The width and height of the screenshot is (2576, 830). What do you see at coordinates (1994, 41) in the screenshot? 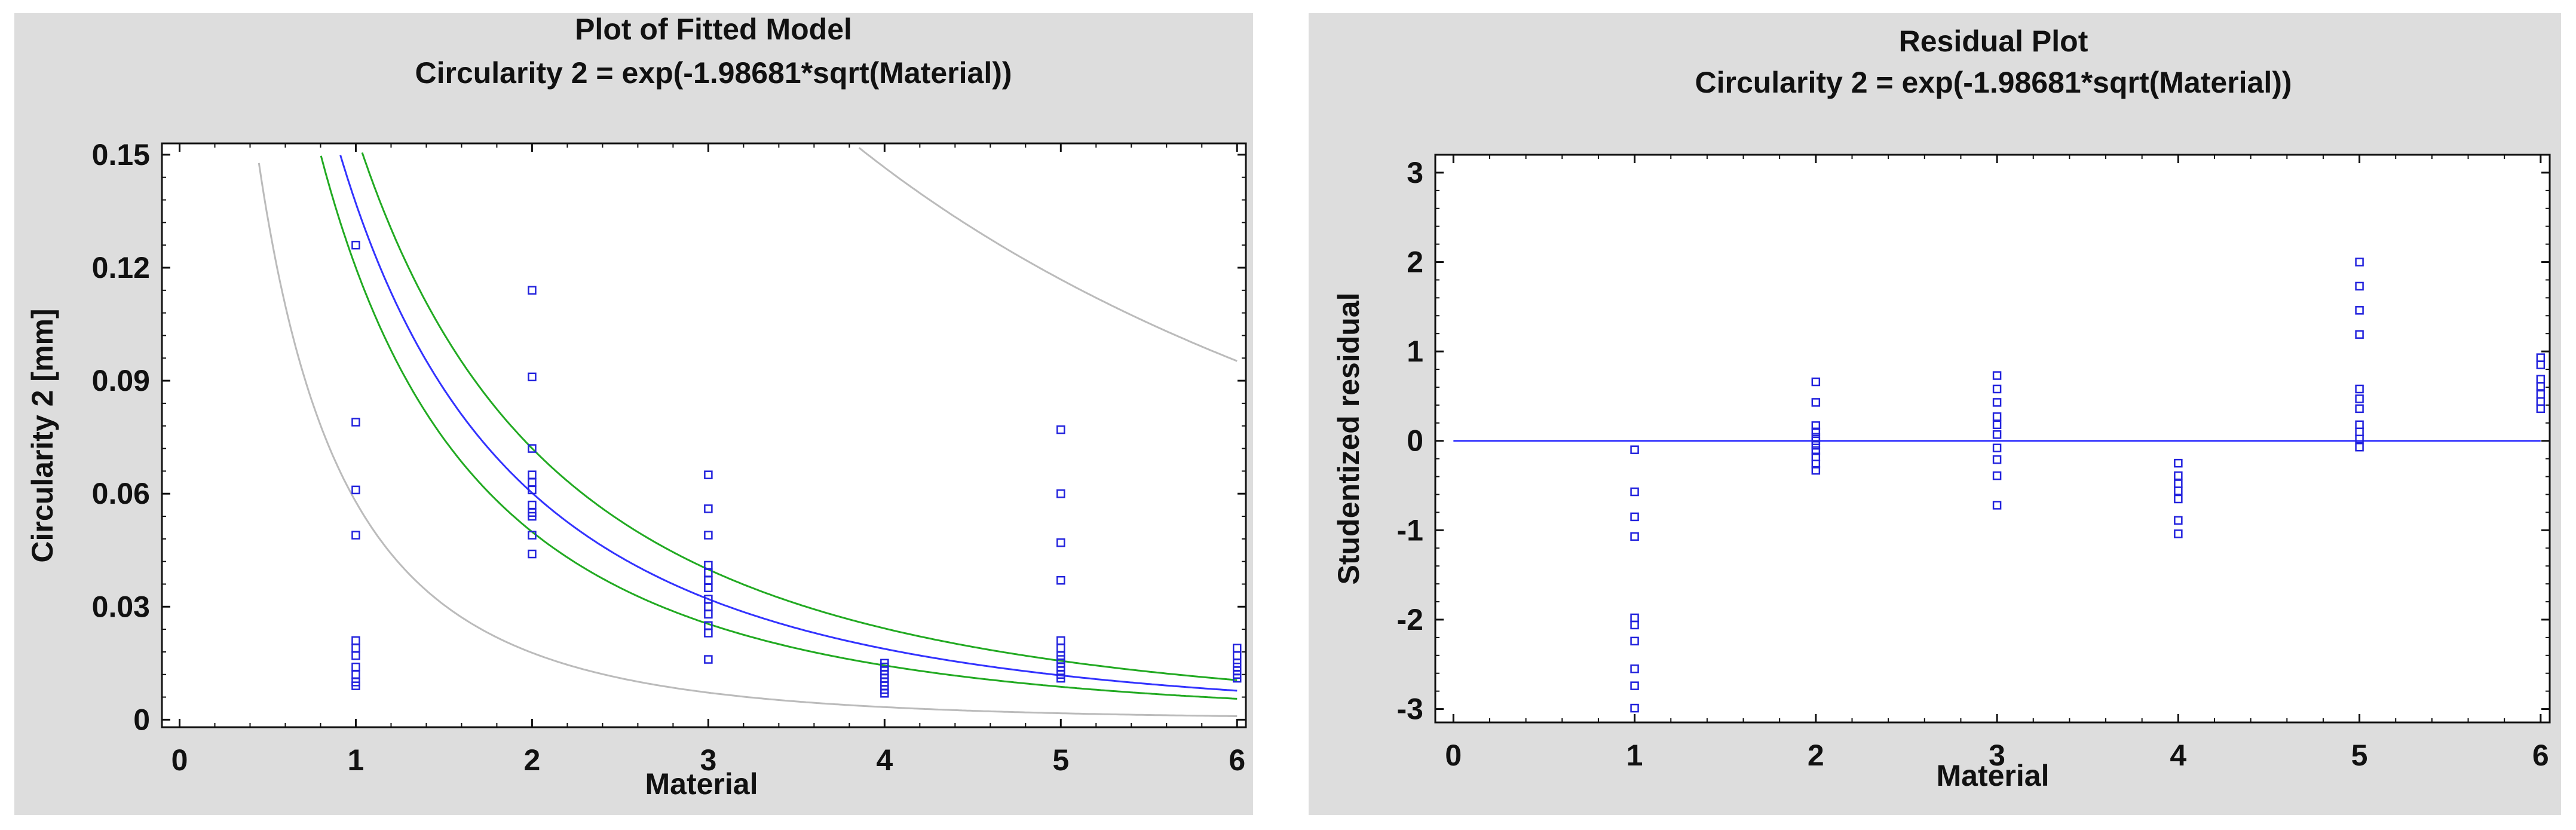
I see `chart-title: Residual Plot` at bounding box center [1994, 41].